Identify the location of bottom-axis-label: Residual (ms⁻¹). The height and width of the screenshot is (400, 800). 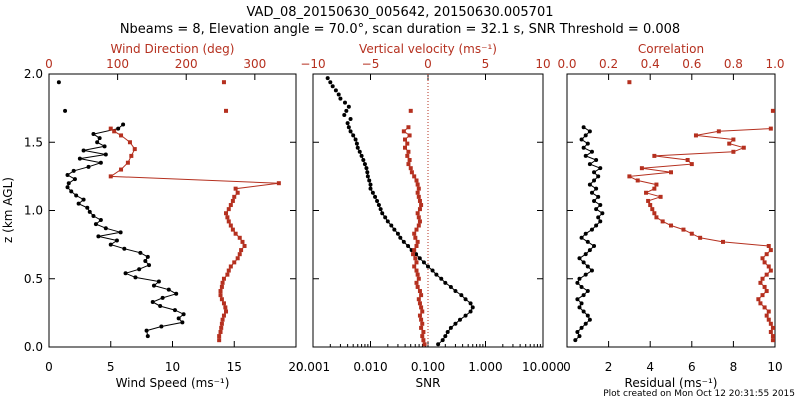
(671, 383).